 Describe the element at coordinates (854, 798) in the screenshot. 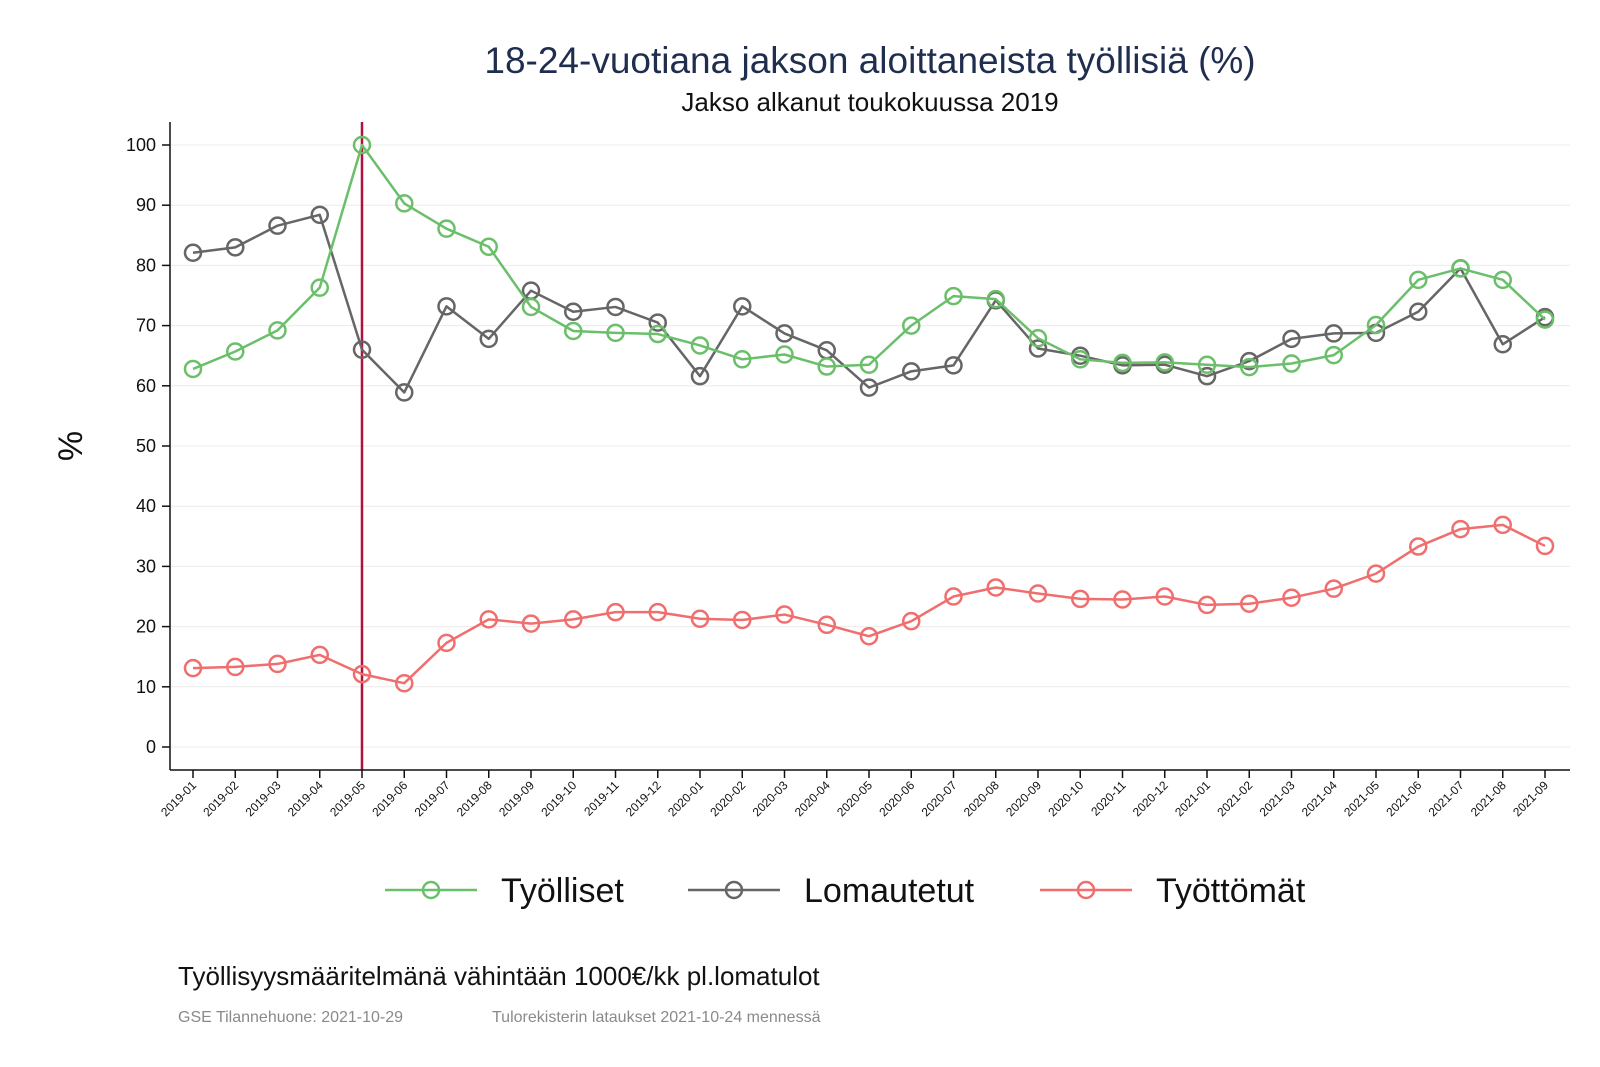

I see `x-tick-label: 2020-05` at that location.